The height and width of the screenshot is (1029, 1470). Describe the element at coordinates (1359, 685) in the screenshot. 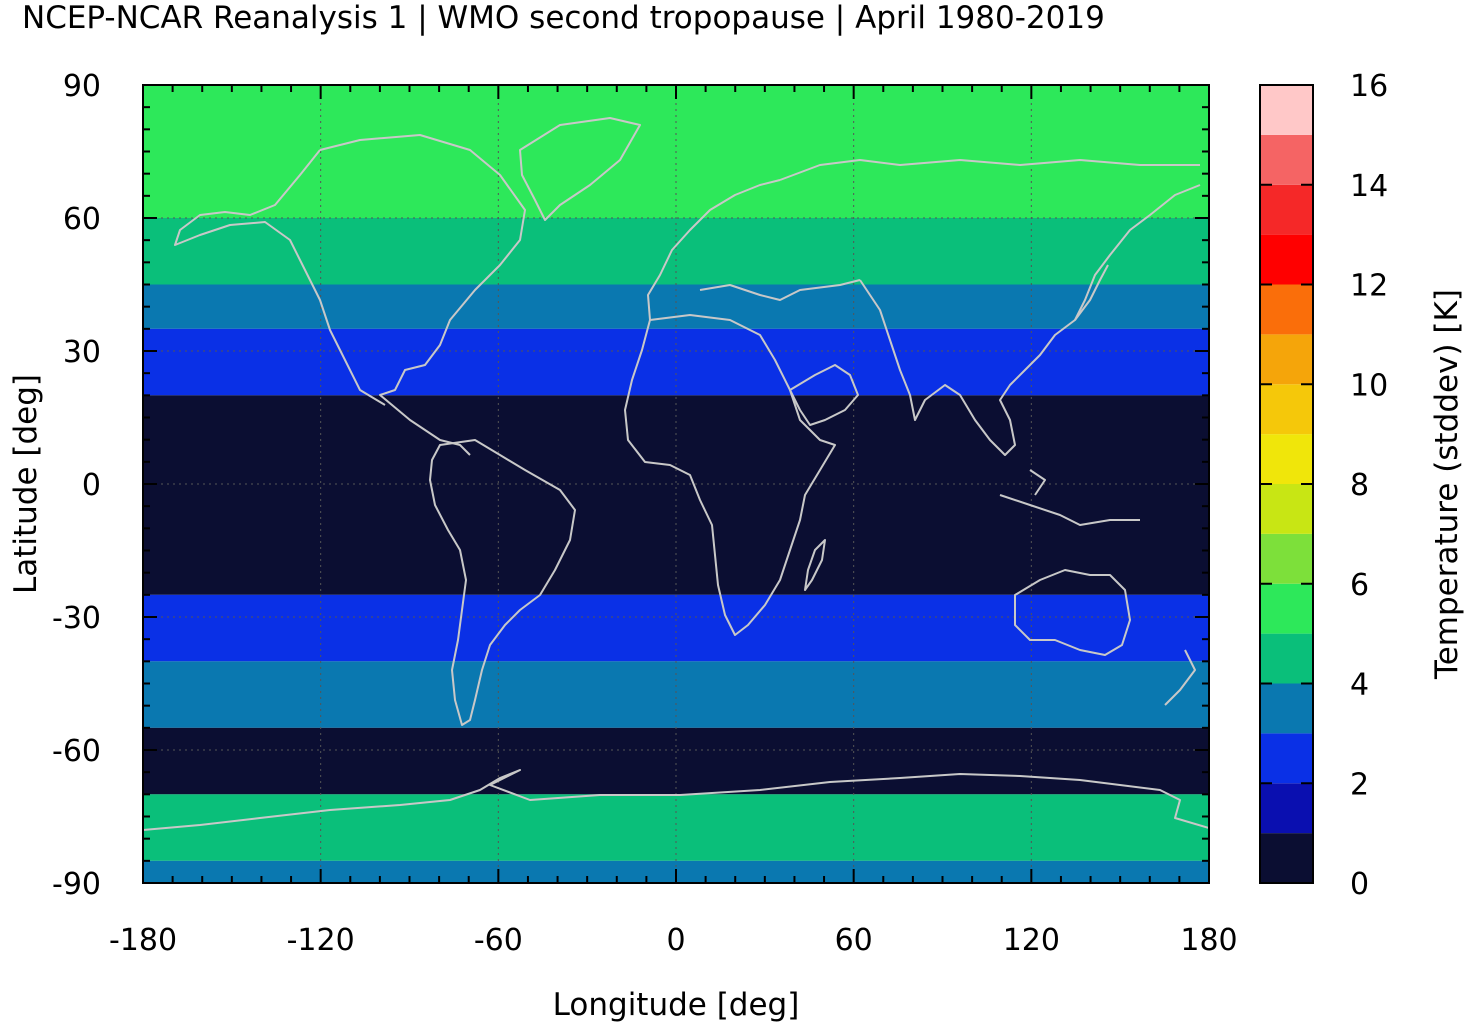

I see `colorbar-tick-label: 4` at that location.